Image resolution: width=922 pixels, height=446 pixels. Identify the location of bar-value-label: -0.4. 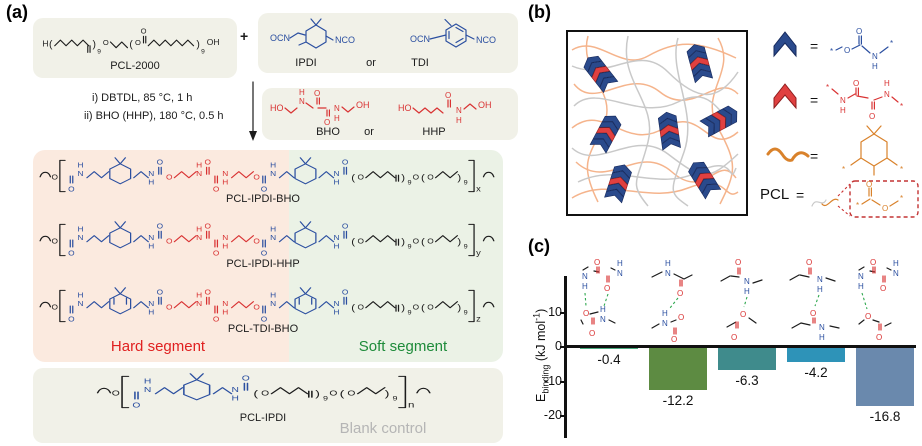
(609, 360).